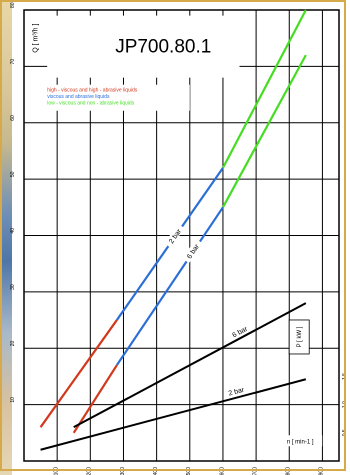  I want to click on p-curve, so click(173, 414).